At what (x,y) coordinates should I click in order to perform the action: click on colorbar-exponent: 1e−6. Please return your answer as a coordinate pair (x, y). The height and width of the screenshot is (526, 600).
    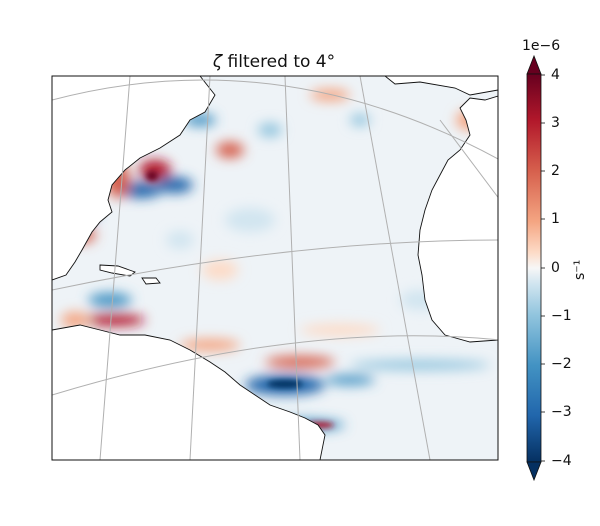
    Looking at the image, I should click on (541, 46).